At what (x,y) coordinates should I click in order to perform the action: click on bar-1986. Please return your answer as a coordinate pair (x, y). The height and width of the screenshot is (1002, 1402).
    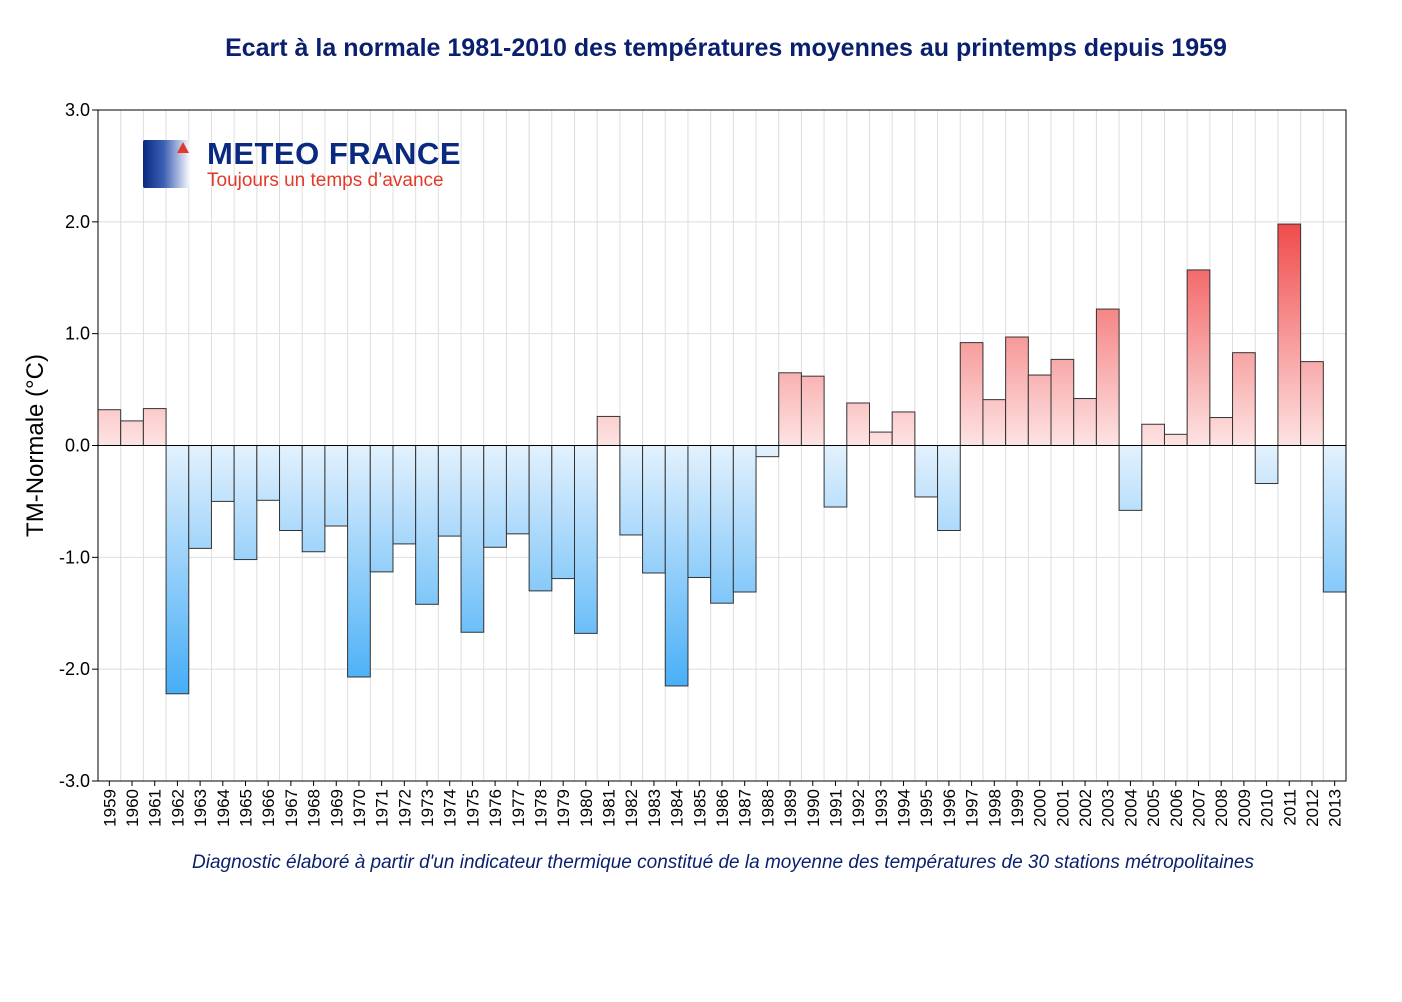
    Looking at the image, I should click on (722, 524).